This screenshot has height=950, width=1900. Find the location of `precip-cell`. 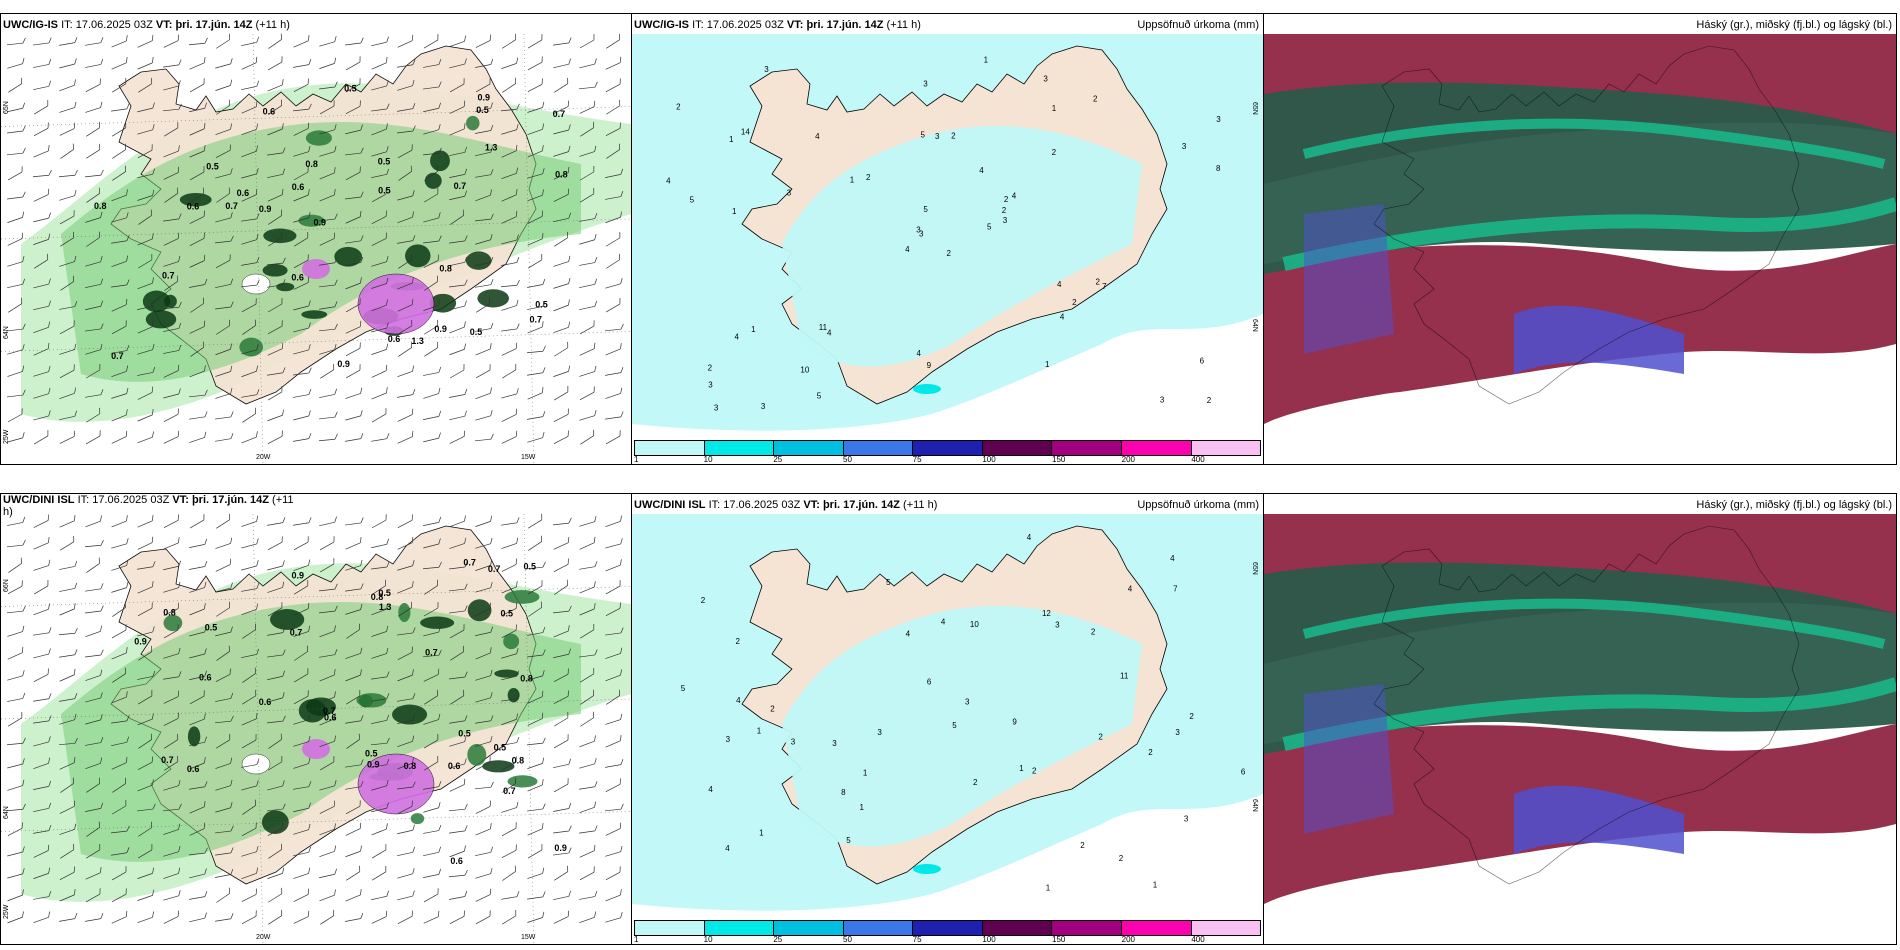

precip-cell is located at coordinates (251, 347).